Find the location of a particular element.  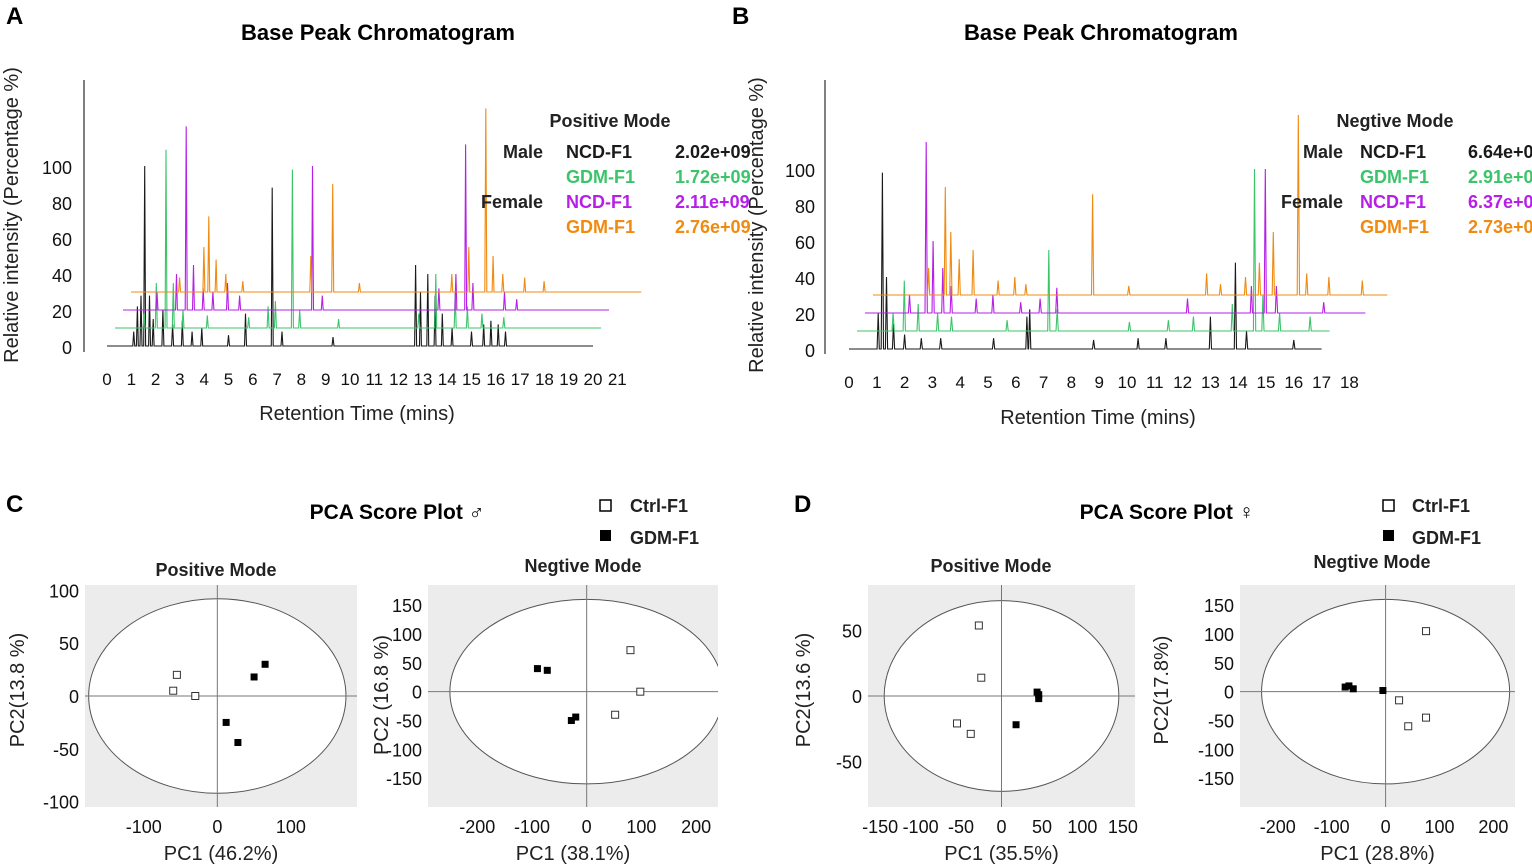

pca-subtitle: Negtive Mode is located at coordinates (1371, 562).